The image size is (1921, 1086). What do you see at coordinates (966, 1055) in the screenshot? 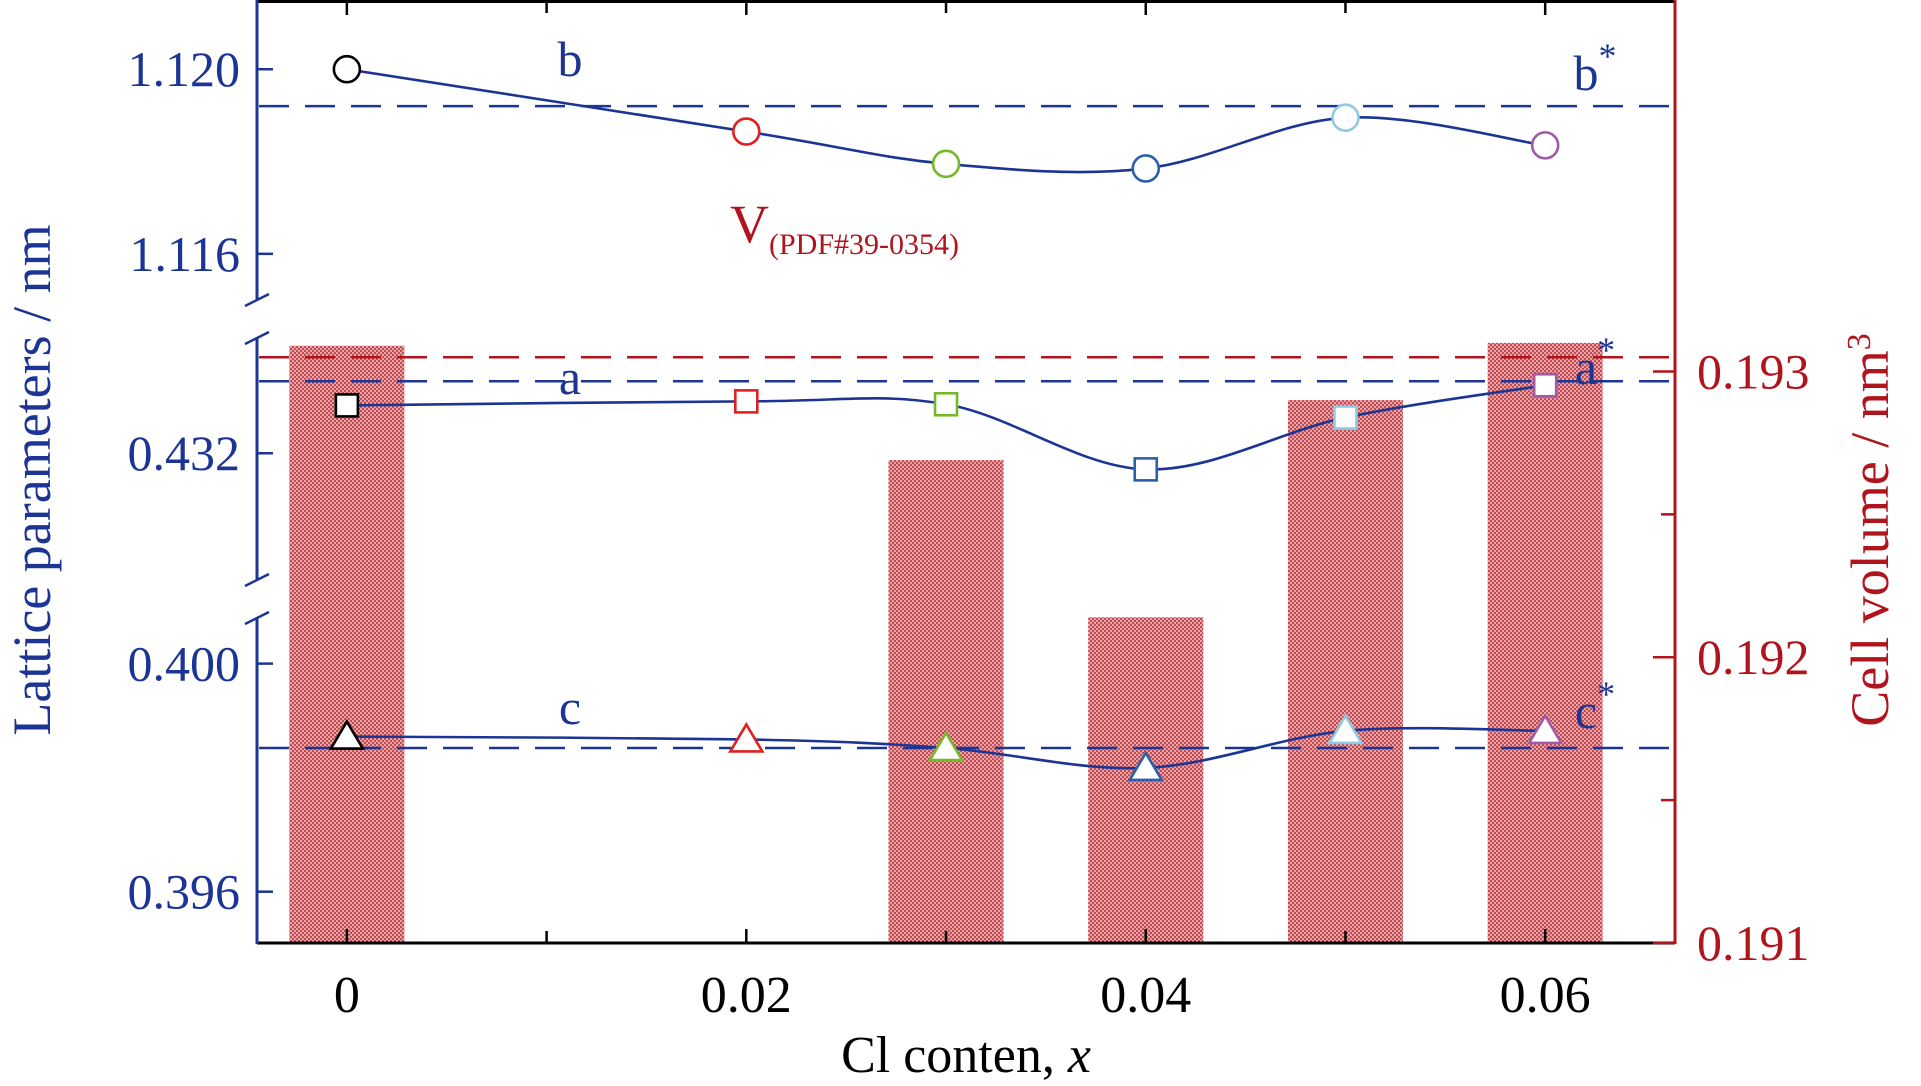
I see `x-axis-title: Cl conten, x` at bounding box center [966, 1055].